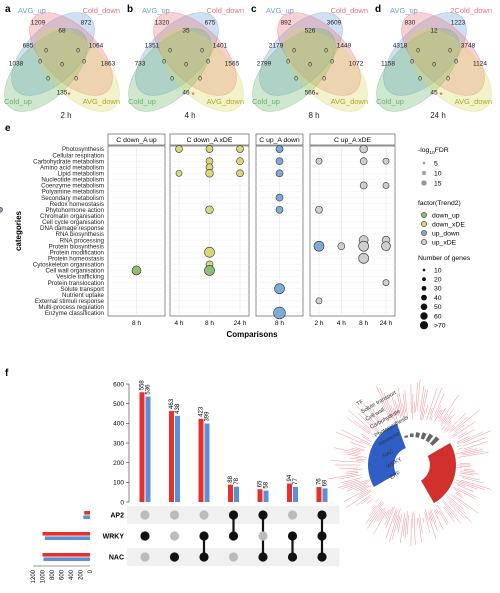 Image resolution: width=500 pixels, height=593 pixels. What do you see at coordinates (118, 404) in the screenshot?
I see `y-tick-label: 500` at bounding box center [118, 404].